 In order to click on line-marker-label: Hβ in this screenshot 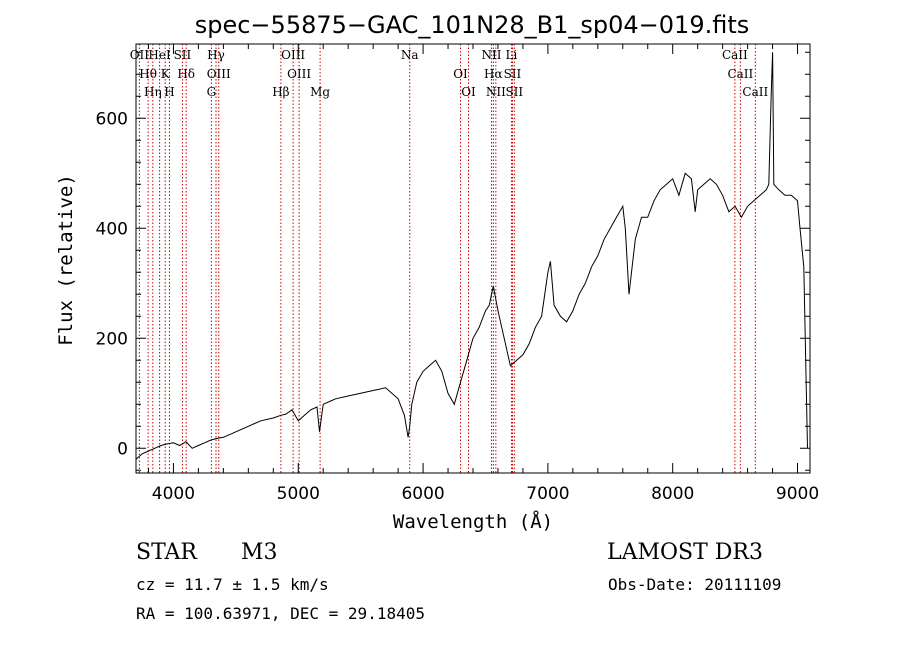, I will do `click(280, 92)`.